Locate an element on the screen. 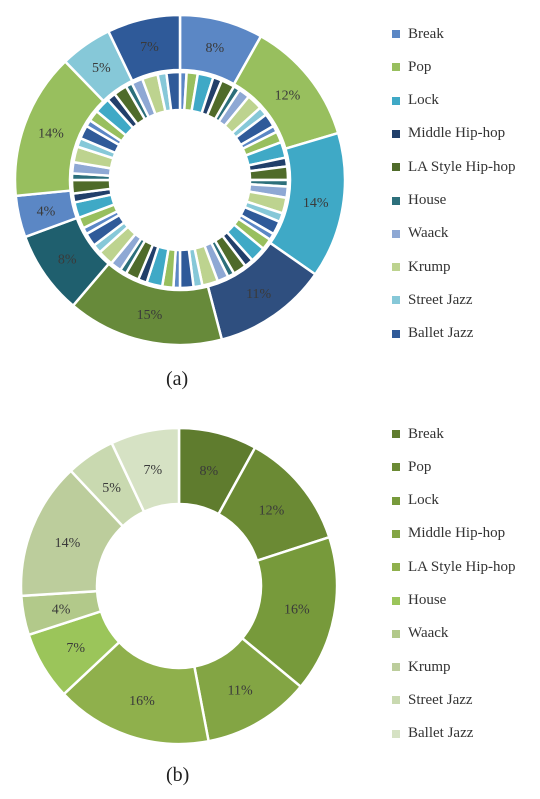 The image size is (540, 799). donut-b-slice-label-9: 7% is located at coordinates (152, 470).